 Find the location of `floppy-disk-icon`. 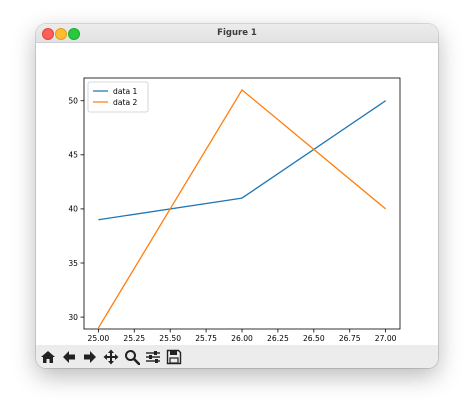

floppy-disk-icon is located at coordinates (174, 357).